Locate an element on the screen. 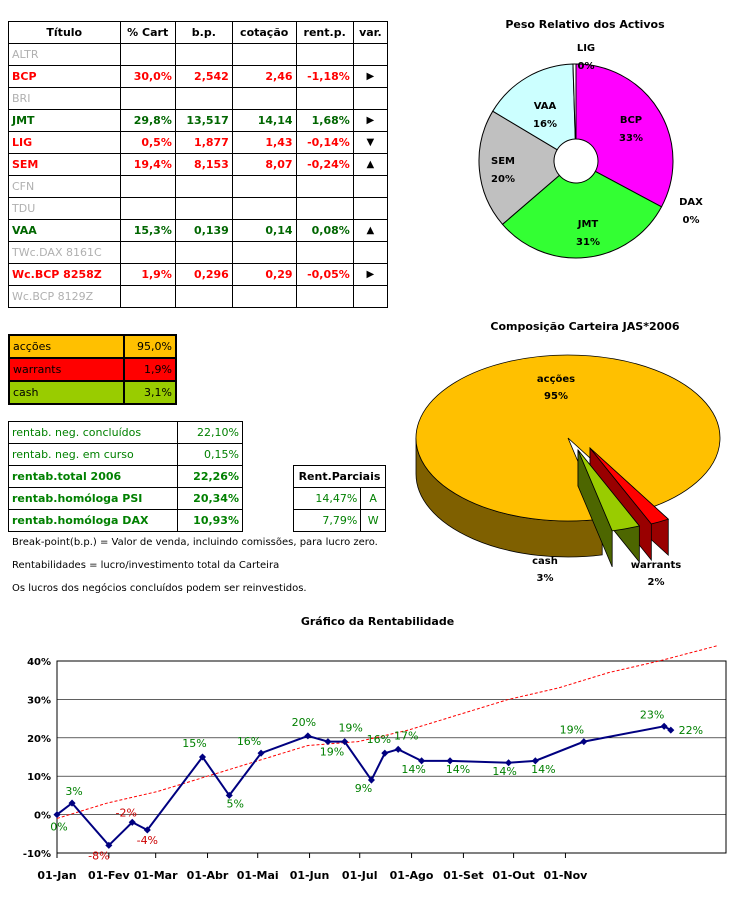 The width and height of the screenshot is (755, 900). holding-name: TDU is located at coordinates (64, 208).